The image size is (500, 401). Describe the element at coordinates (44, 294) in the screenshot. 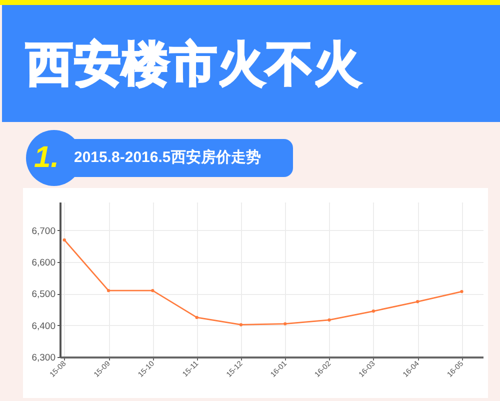

I see `y-tick-label: 6,500` at that location.